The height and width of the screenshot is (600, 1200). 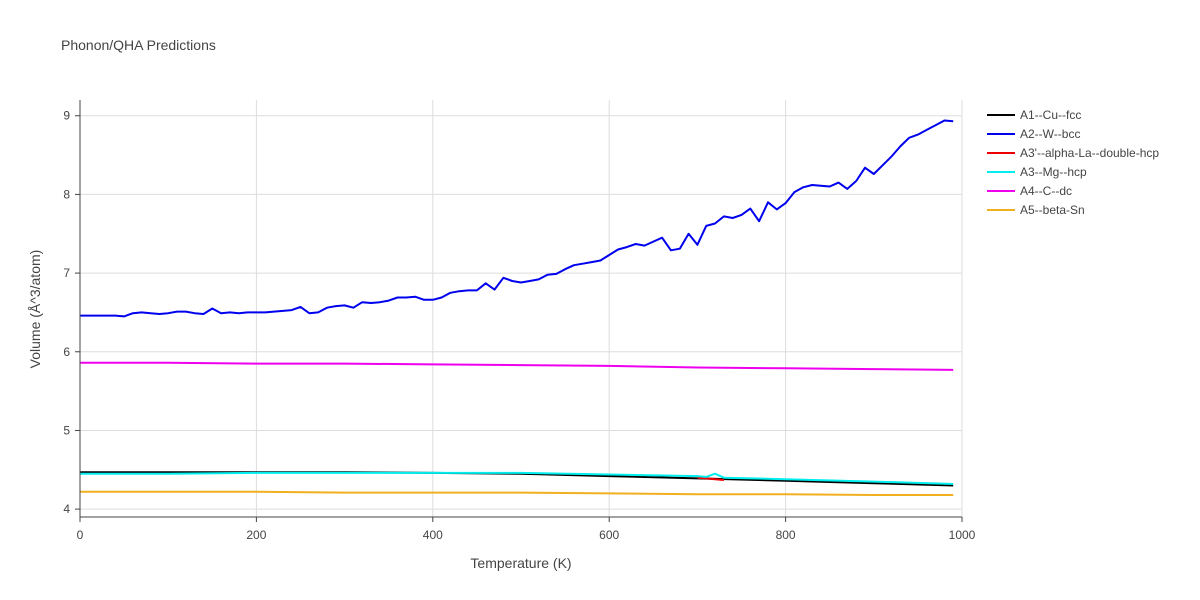 I want to click on y-tick-label: 6, so click(x=66, y=352).